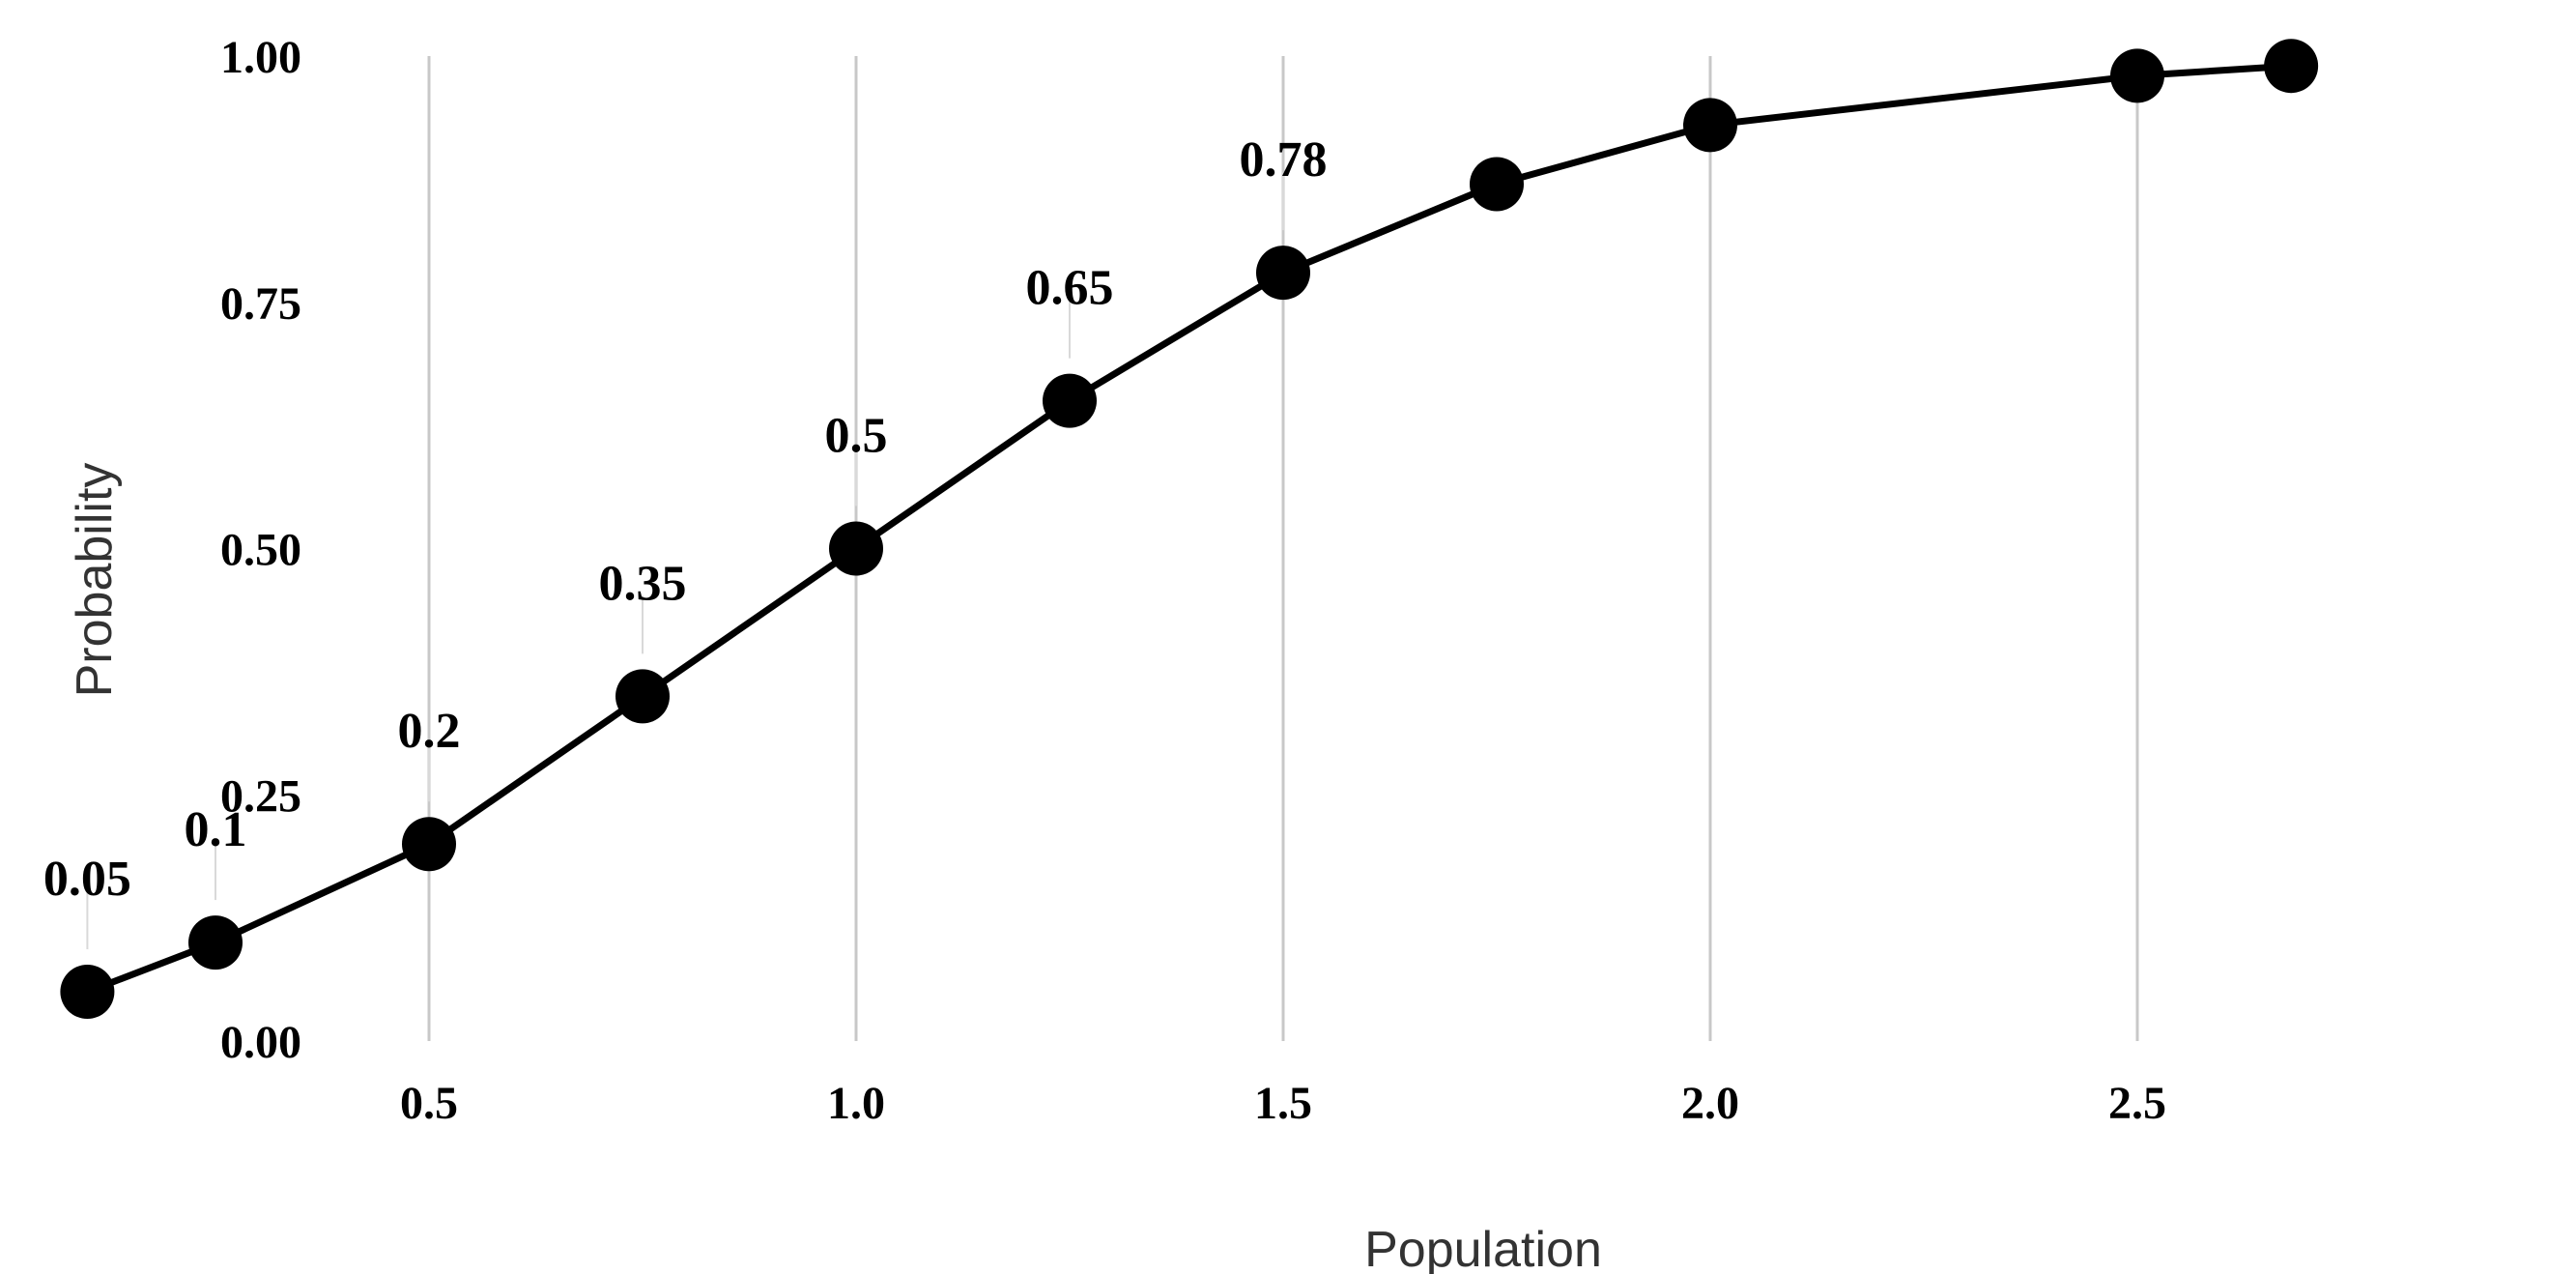 This screenshot has width=2576, height=1274. Describe the element at coordinates (87, 880) in the screenshot. I see `data-label: 0.05` at that location.